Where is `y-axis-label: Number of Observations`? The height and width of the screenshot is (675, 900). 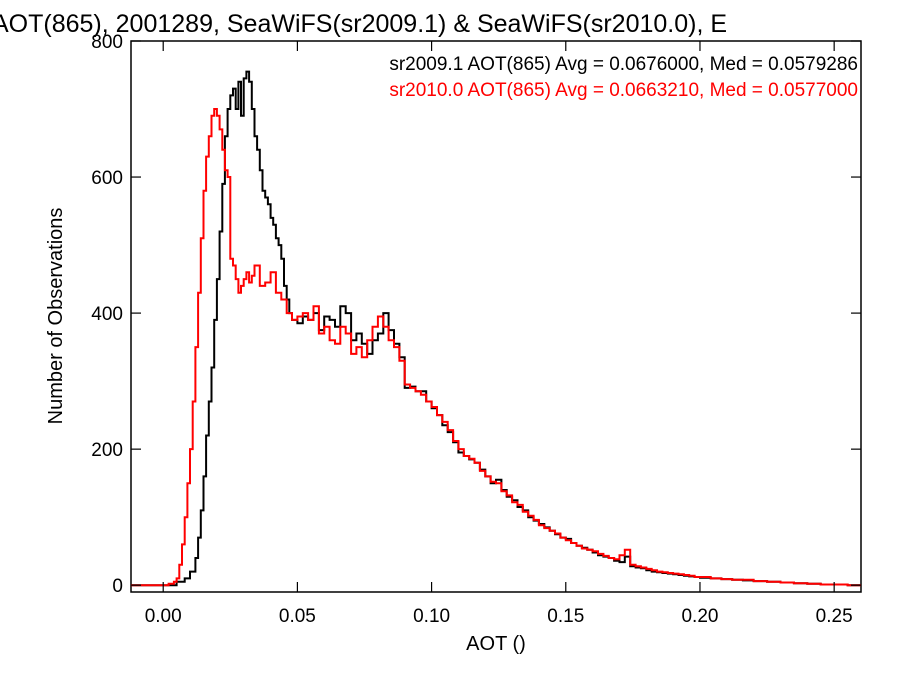
y-axis-label: Number of Observations is located at coordinates (56, 316).